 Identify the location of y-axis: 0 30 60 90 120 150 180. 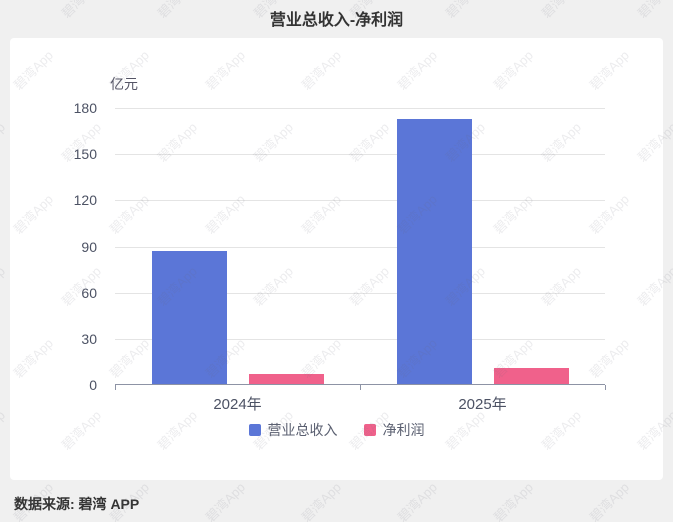
(72, 246).